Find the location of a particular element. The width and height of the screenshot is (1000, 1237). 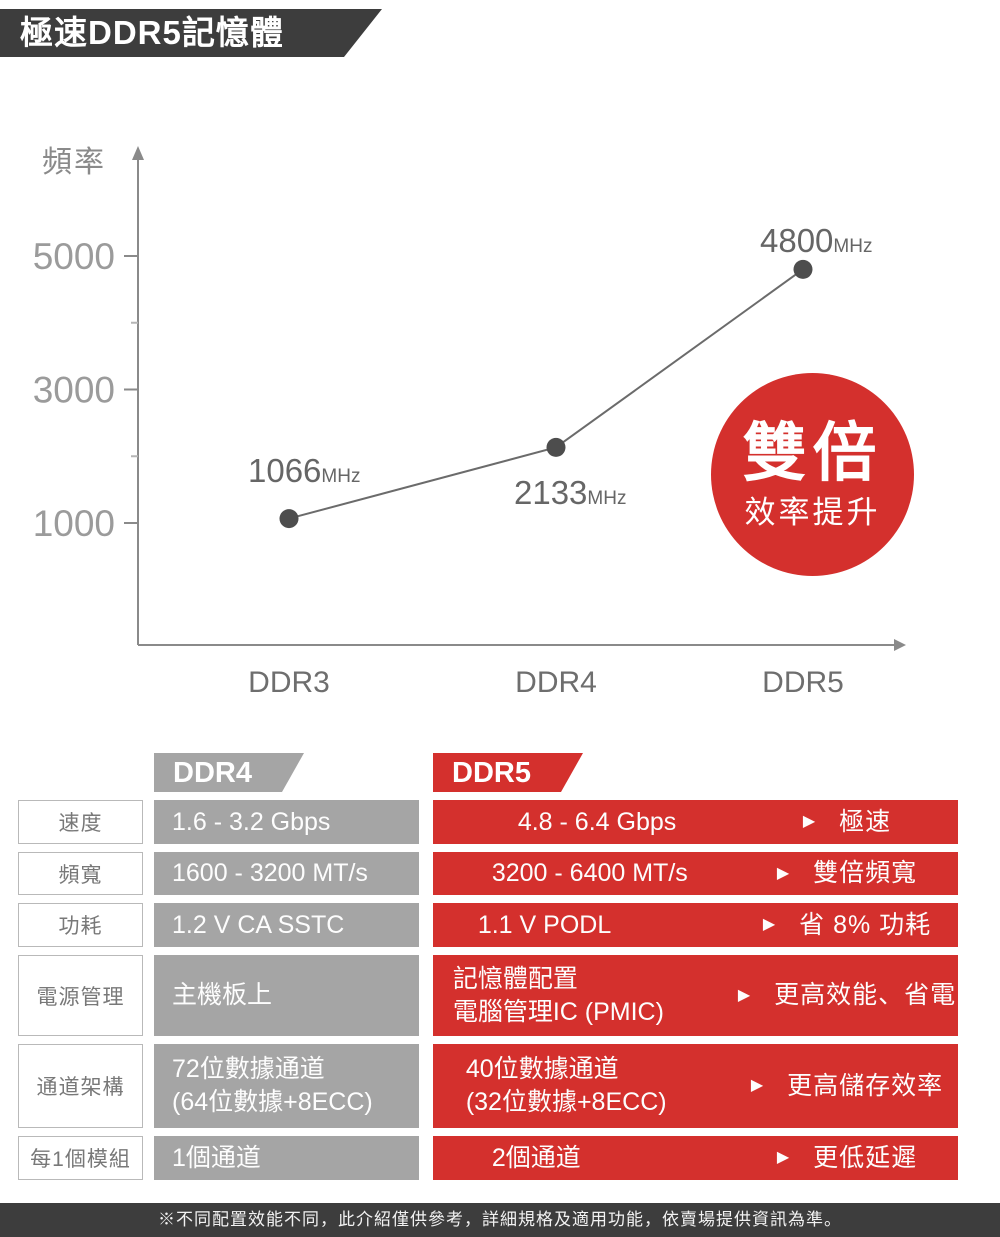

ddr4-value-line: 72位數據通道 is located at coordinates (248, 1069).